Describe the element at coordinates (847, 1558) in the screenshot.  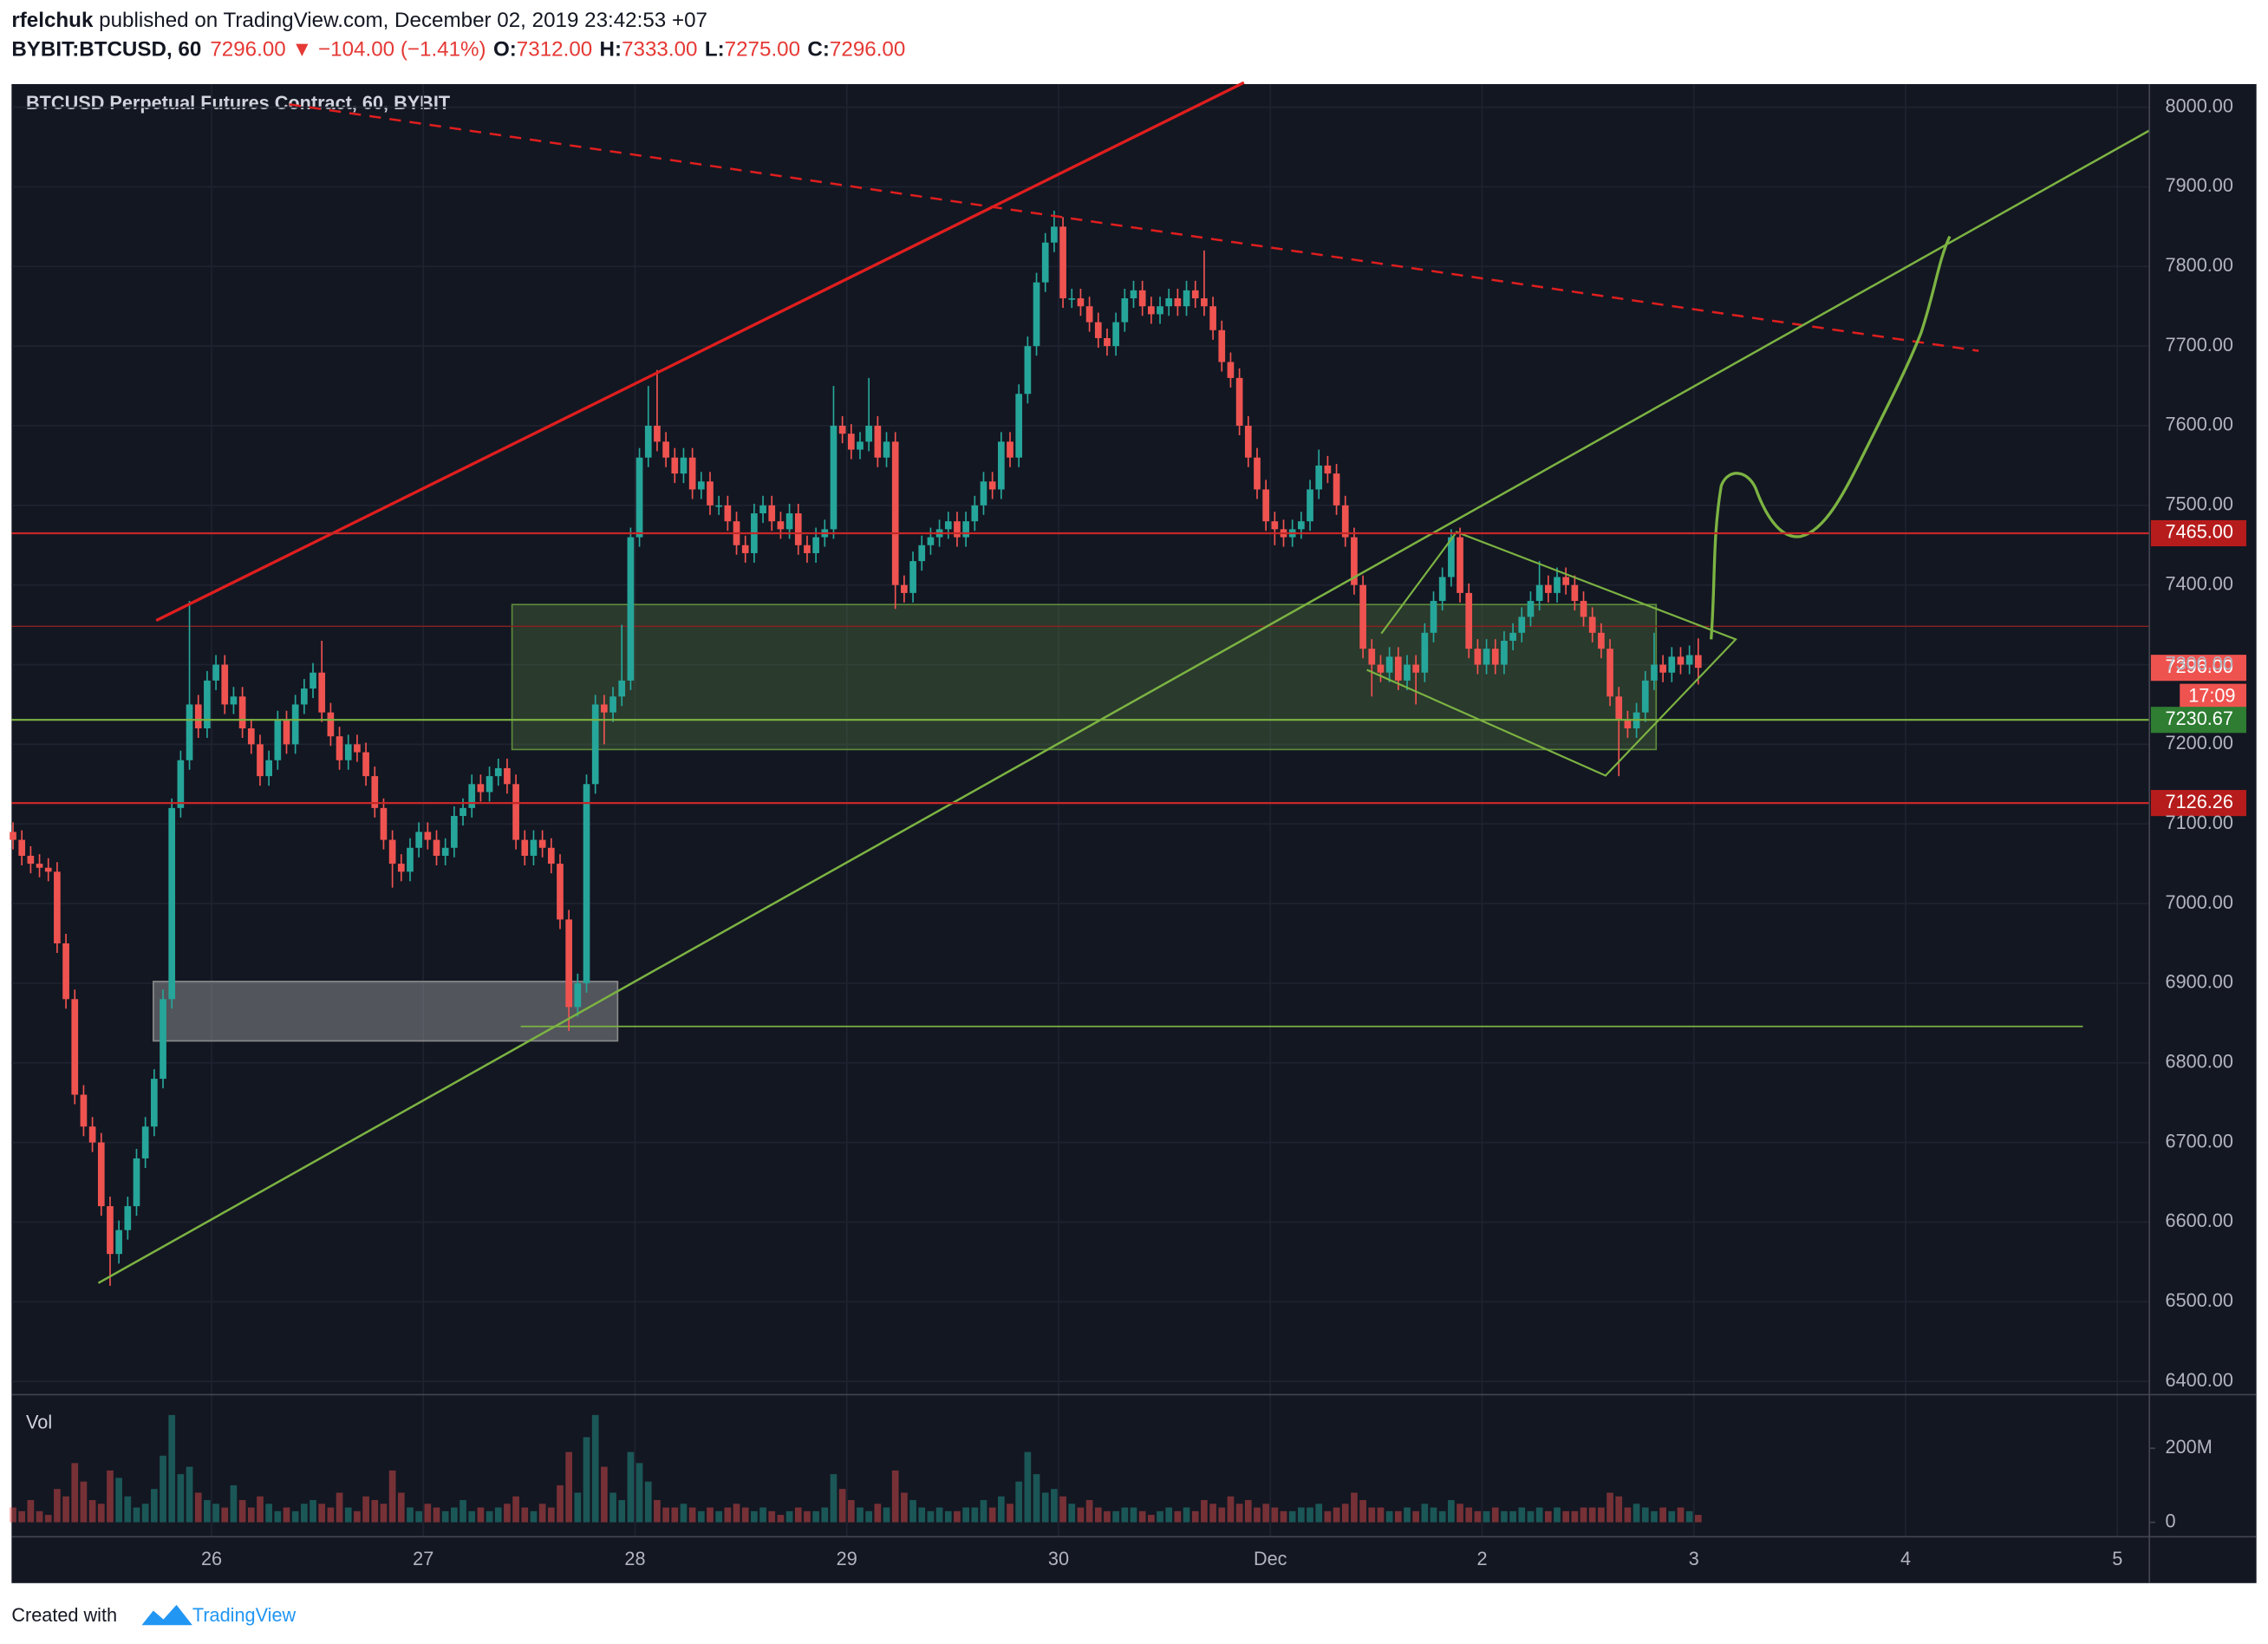
I see `x-tick-label: 29` at that location.